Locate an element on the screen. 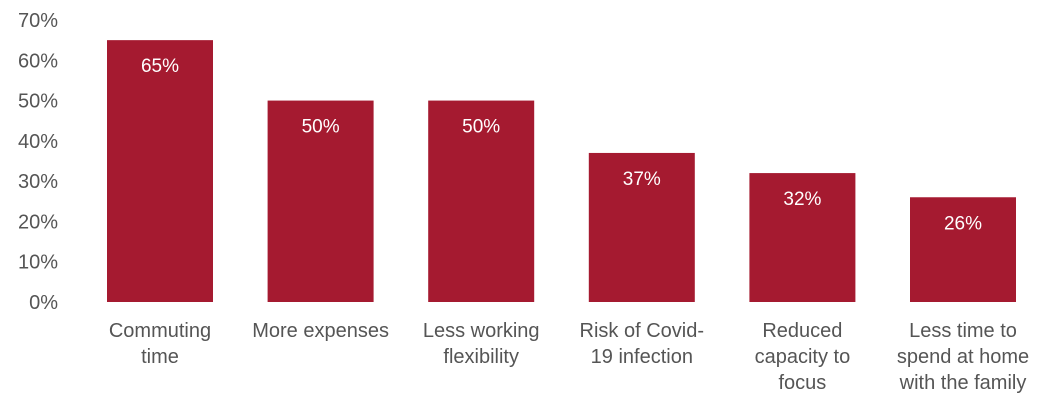  y-tick-label: 10% is located at coordinates (38, 263).